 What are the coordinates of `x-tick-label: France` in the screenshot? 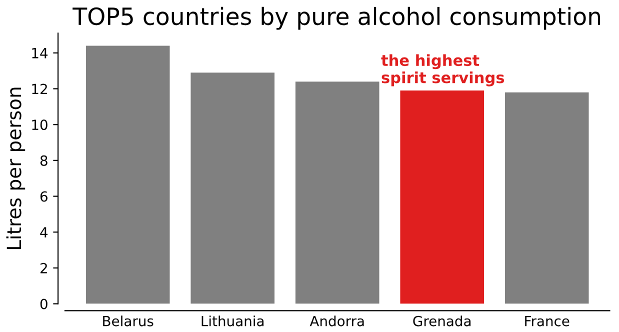 It's located at (547, 321).